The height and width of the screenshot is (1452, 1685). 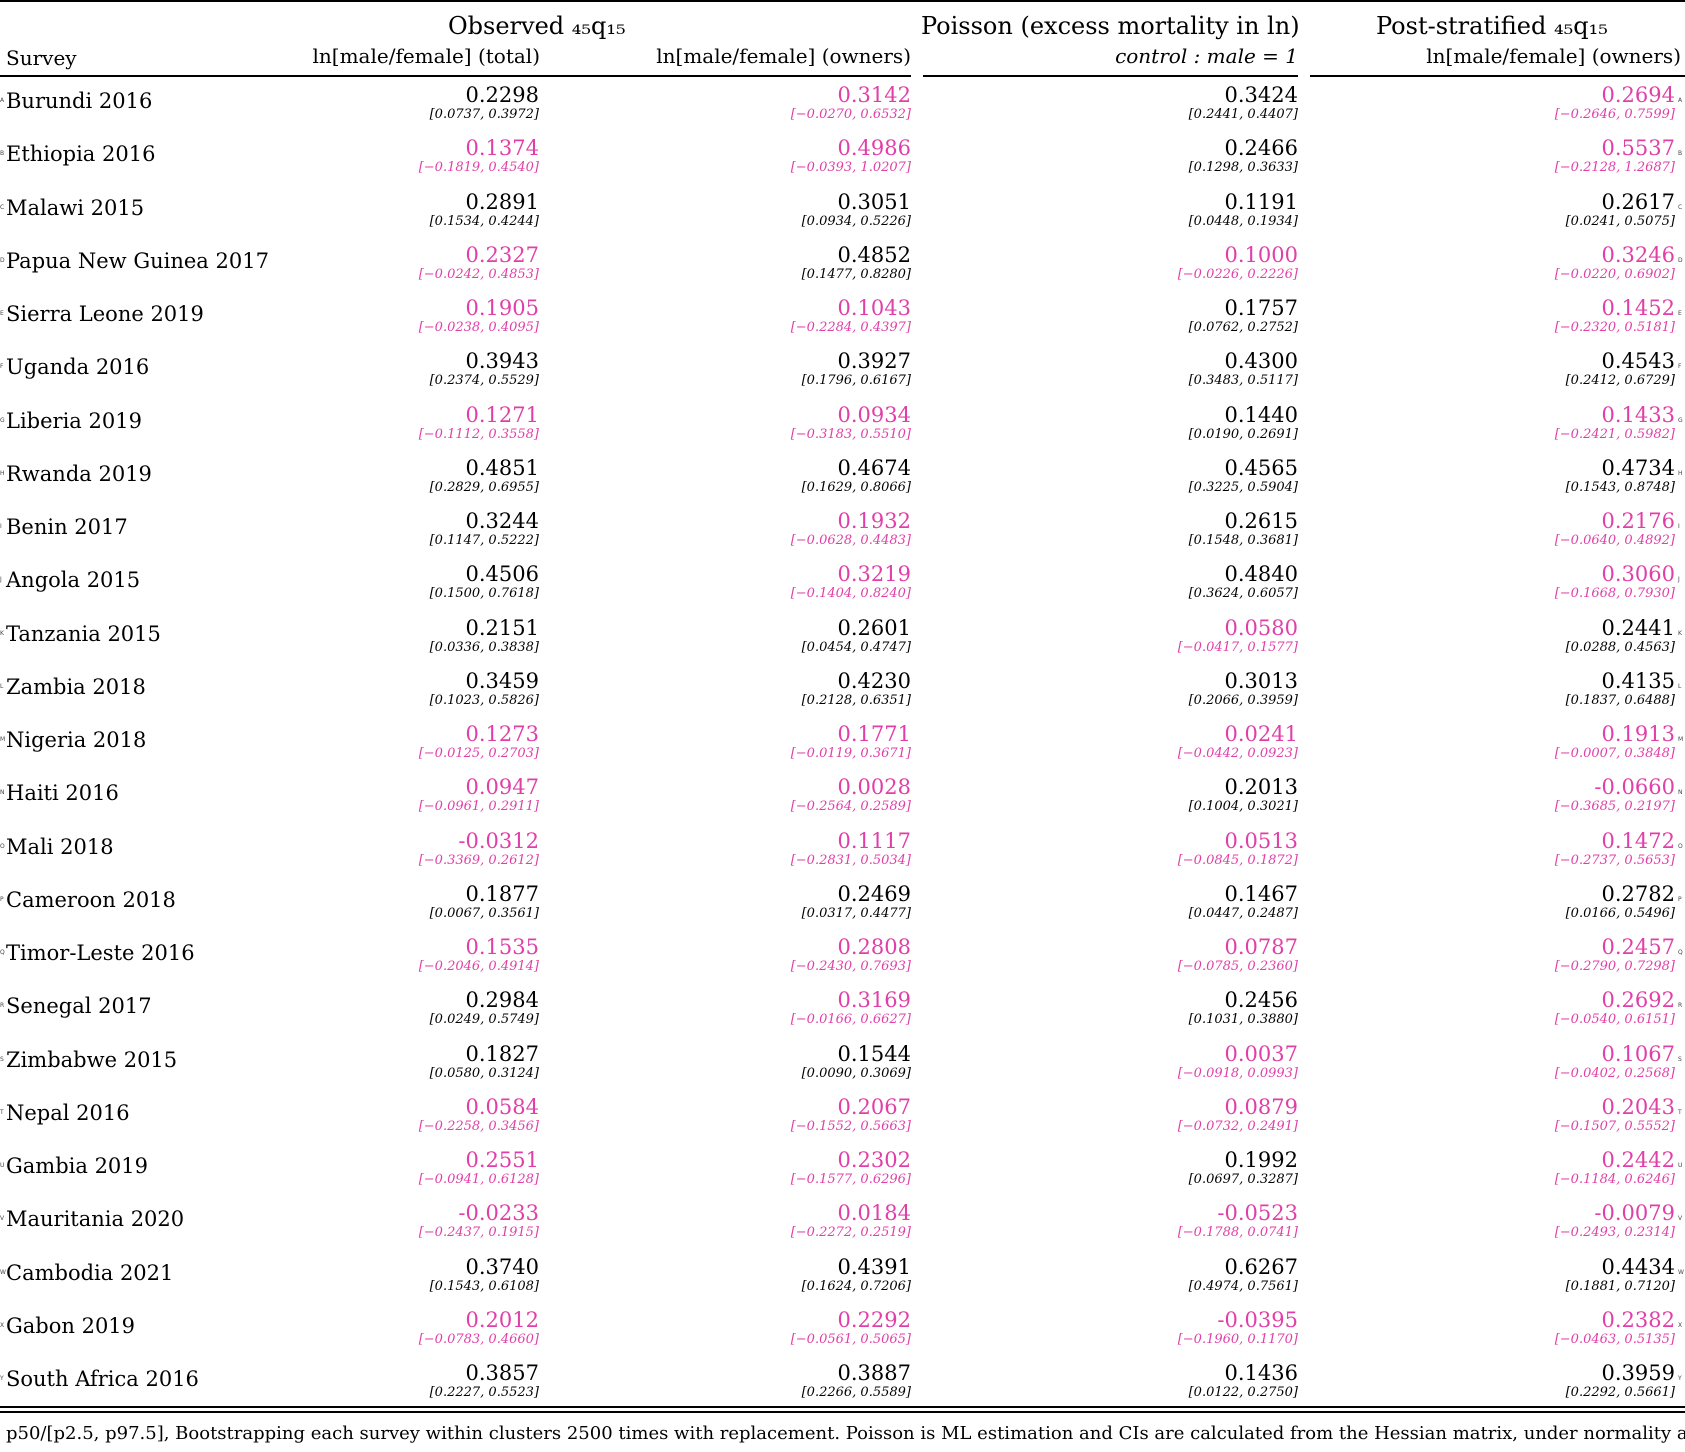 What do you see at coordinates (851, 849) in the screenshot?
I see `table-cell: 0.1117 [−0.2831, 0.5034]` at bounding box center [851, 849].